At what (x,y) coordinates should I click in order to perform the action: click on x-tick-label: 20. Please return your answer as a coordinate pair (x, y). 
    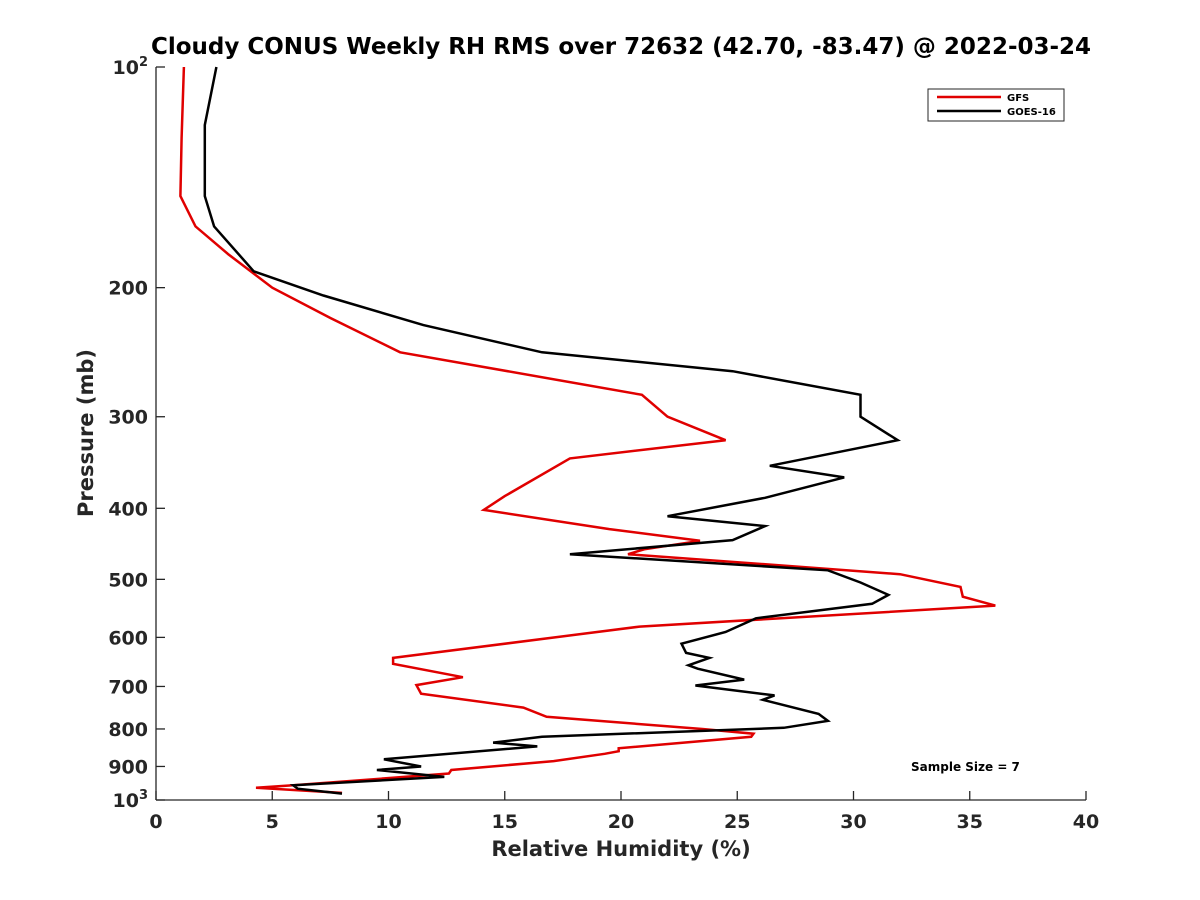
    Looking at the image, I should click on (621, 822).